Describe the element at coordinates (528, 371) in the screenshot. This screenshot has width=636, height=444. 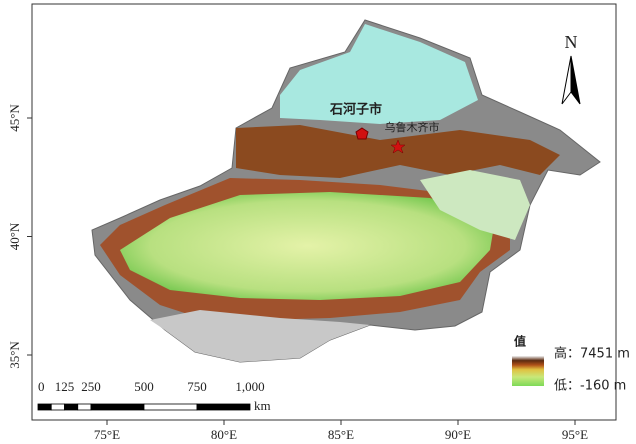
I see `legend-ramp` at that location.